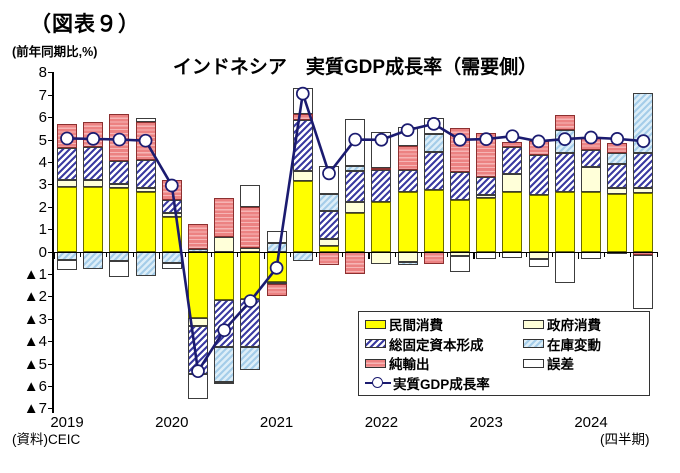 The image size is (680, 473). I want to click on y-axis-tick-label: ▲5, so click(35, 364).